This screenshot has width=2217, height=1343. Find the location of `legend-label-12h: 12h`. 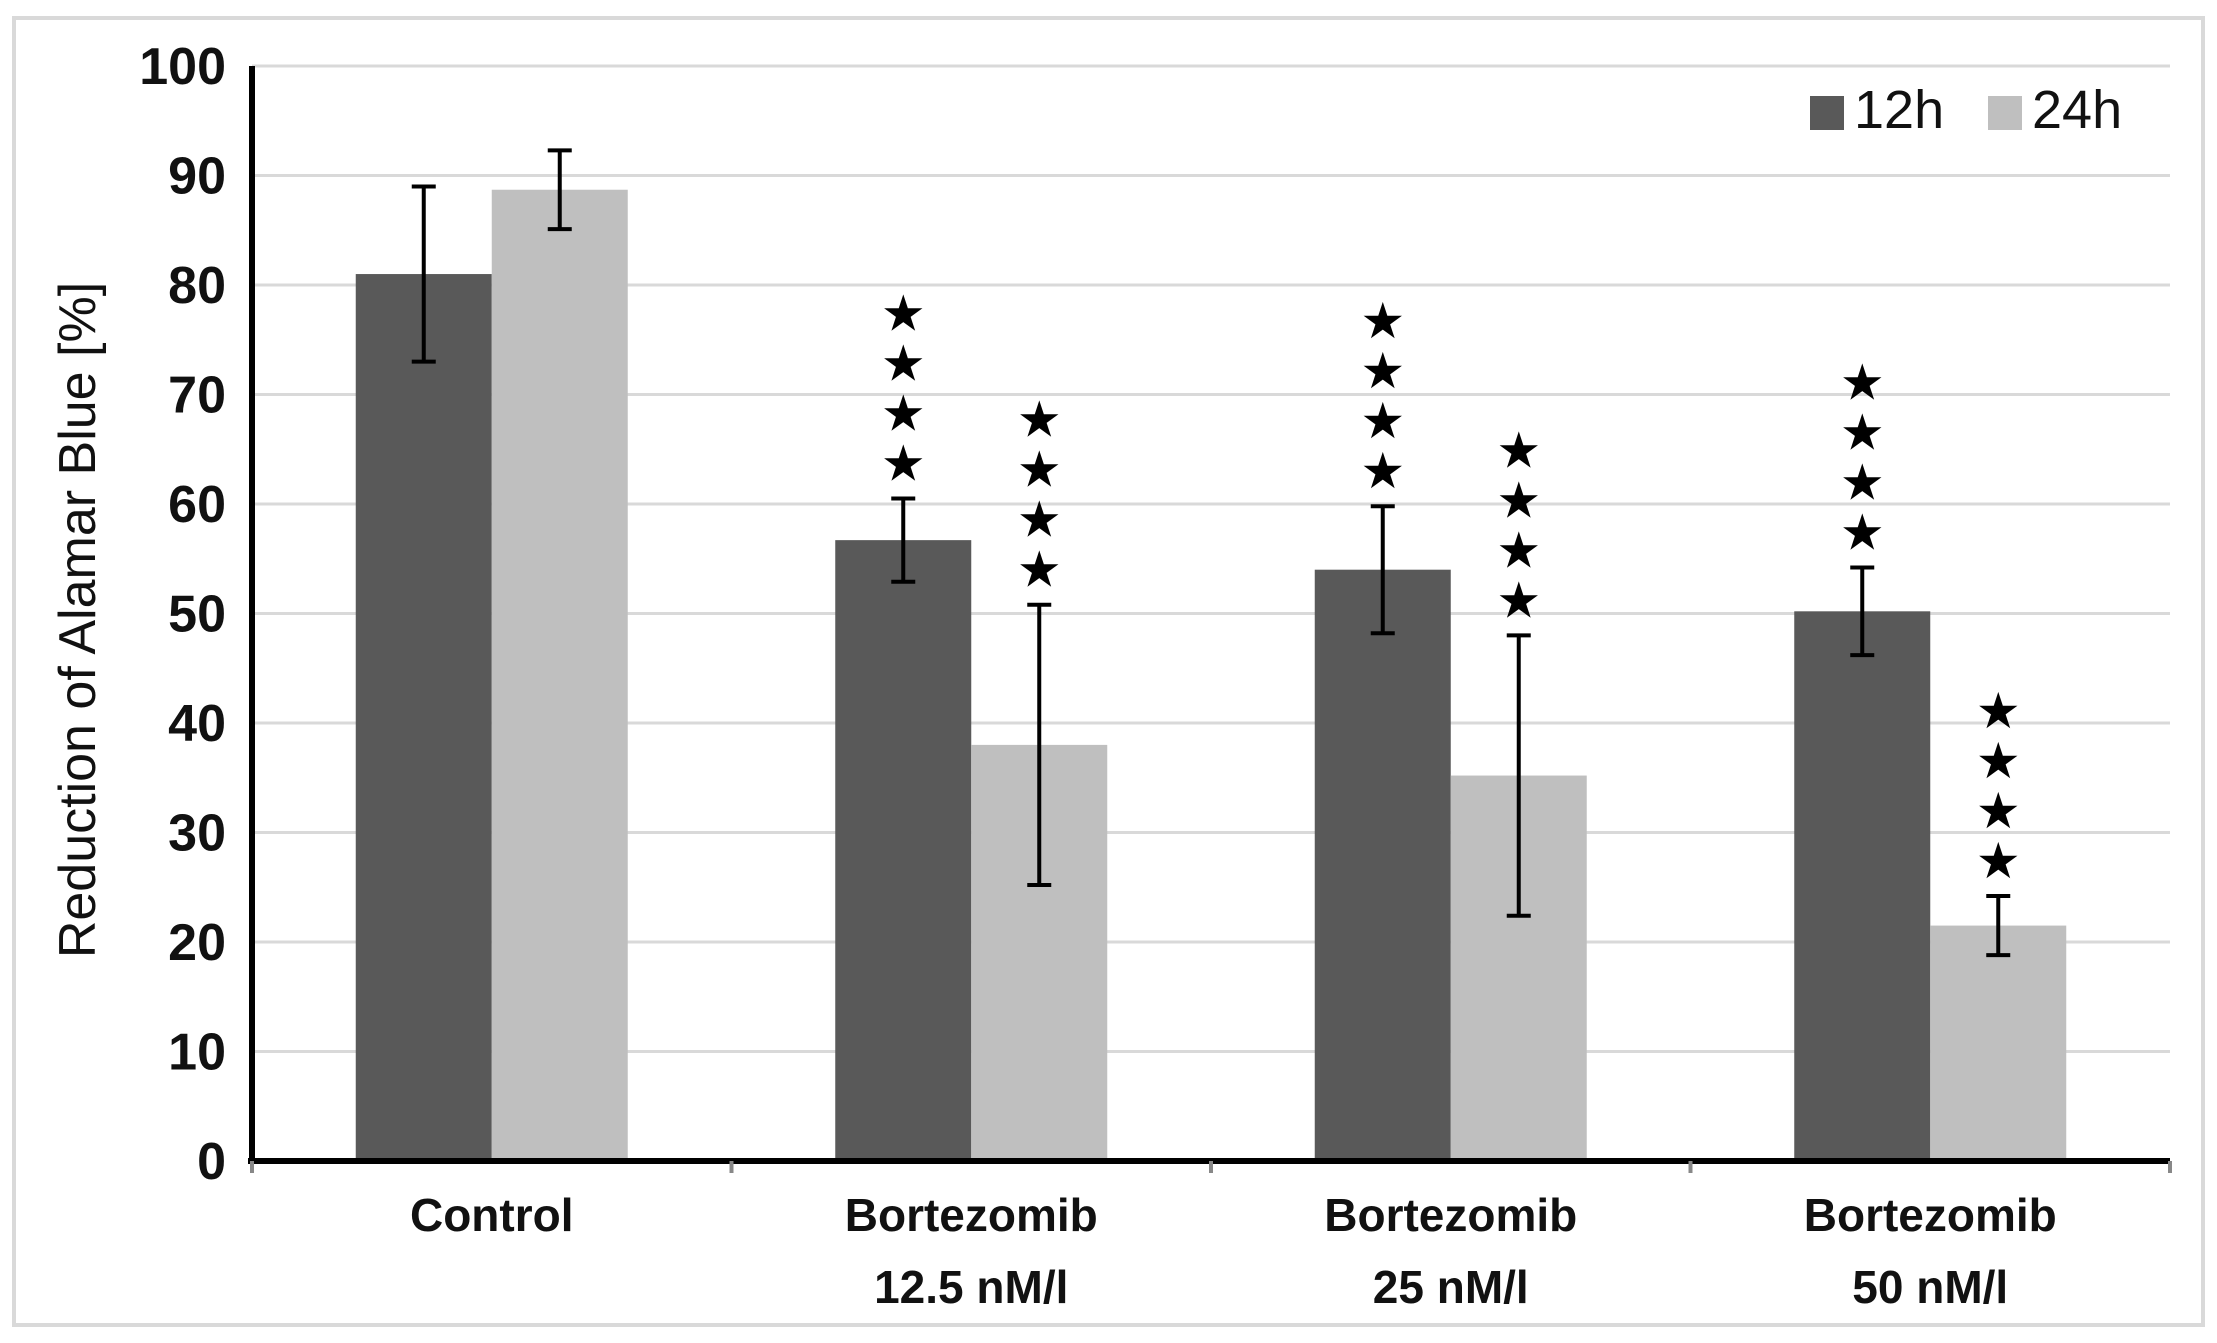

legend-label-12h: 12h is located at coordinates (1899, 110).